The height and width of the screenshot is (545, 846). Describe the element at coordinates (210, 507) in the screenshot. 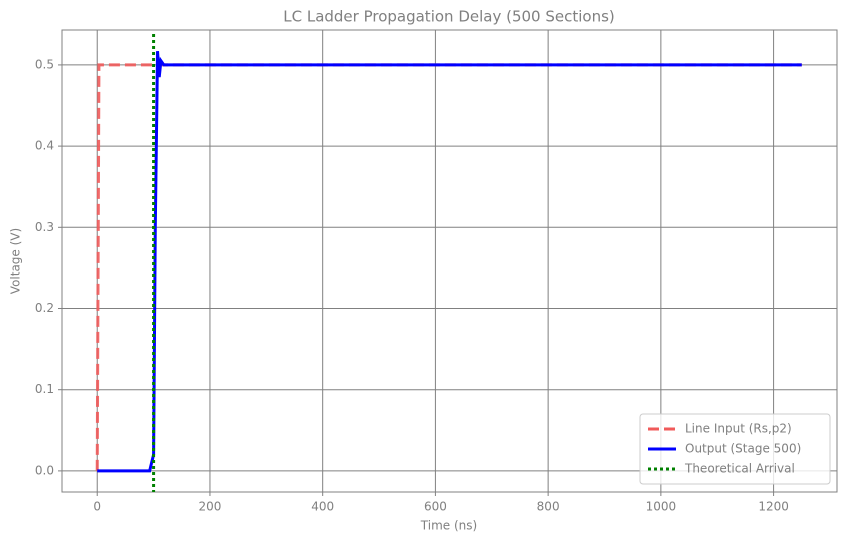

I see `x-tick-label: 200` at that location.